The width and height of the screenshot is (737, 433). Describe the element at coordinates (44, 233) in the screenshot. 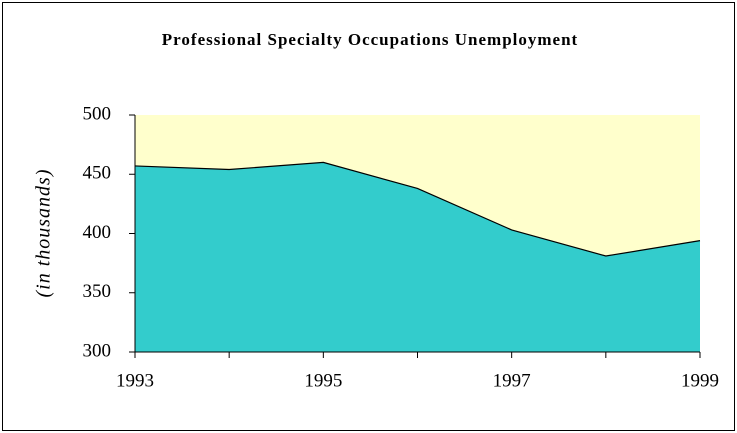

I see `y-axis-label: (in thousands)` at that location.